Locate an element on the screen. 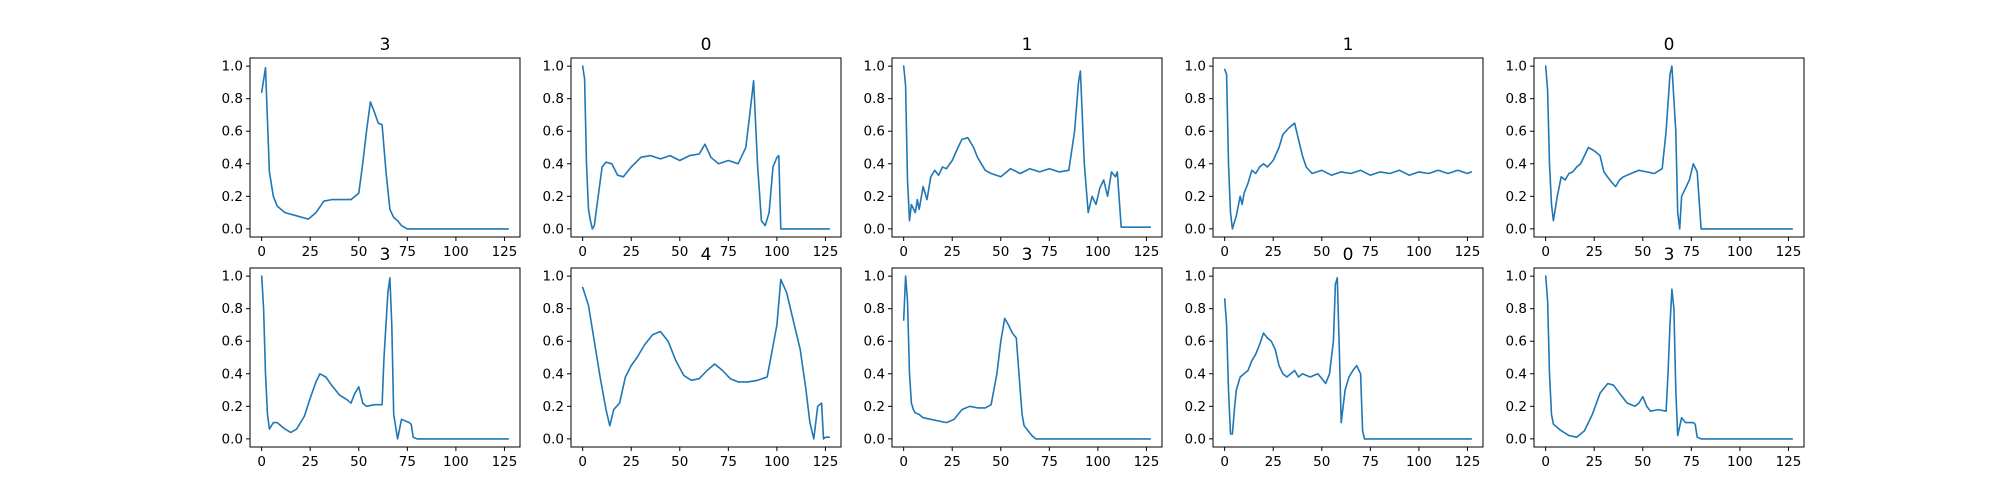 The height and width of the screenshot is (500, 2000). subplot-5: 0 0.0 0.2 0.4 0.6 0.8 1.0 0 25 50 75 100 125 is located at coordinates (1655, 147).